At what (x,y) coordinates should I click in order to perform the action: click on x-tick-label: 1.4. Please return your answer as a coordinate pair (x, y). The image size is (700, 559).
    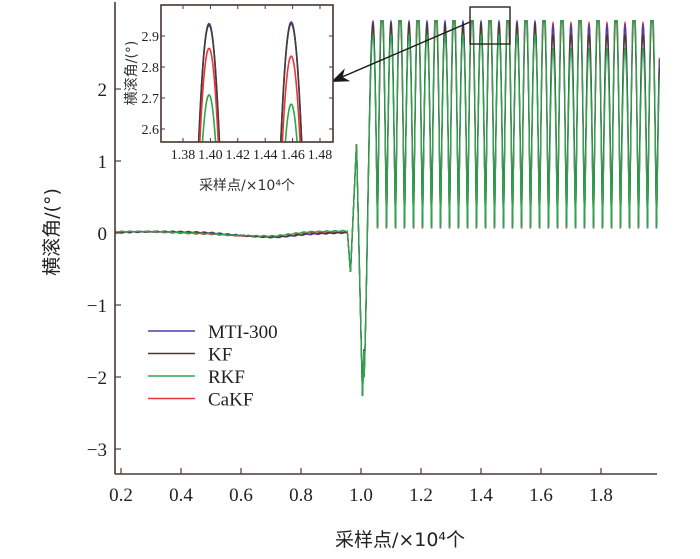
    Looking at the image, I should click on (481, 495).